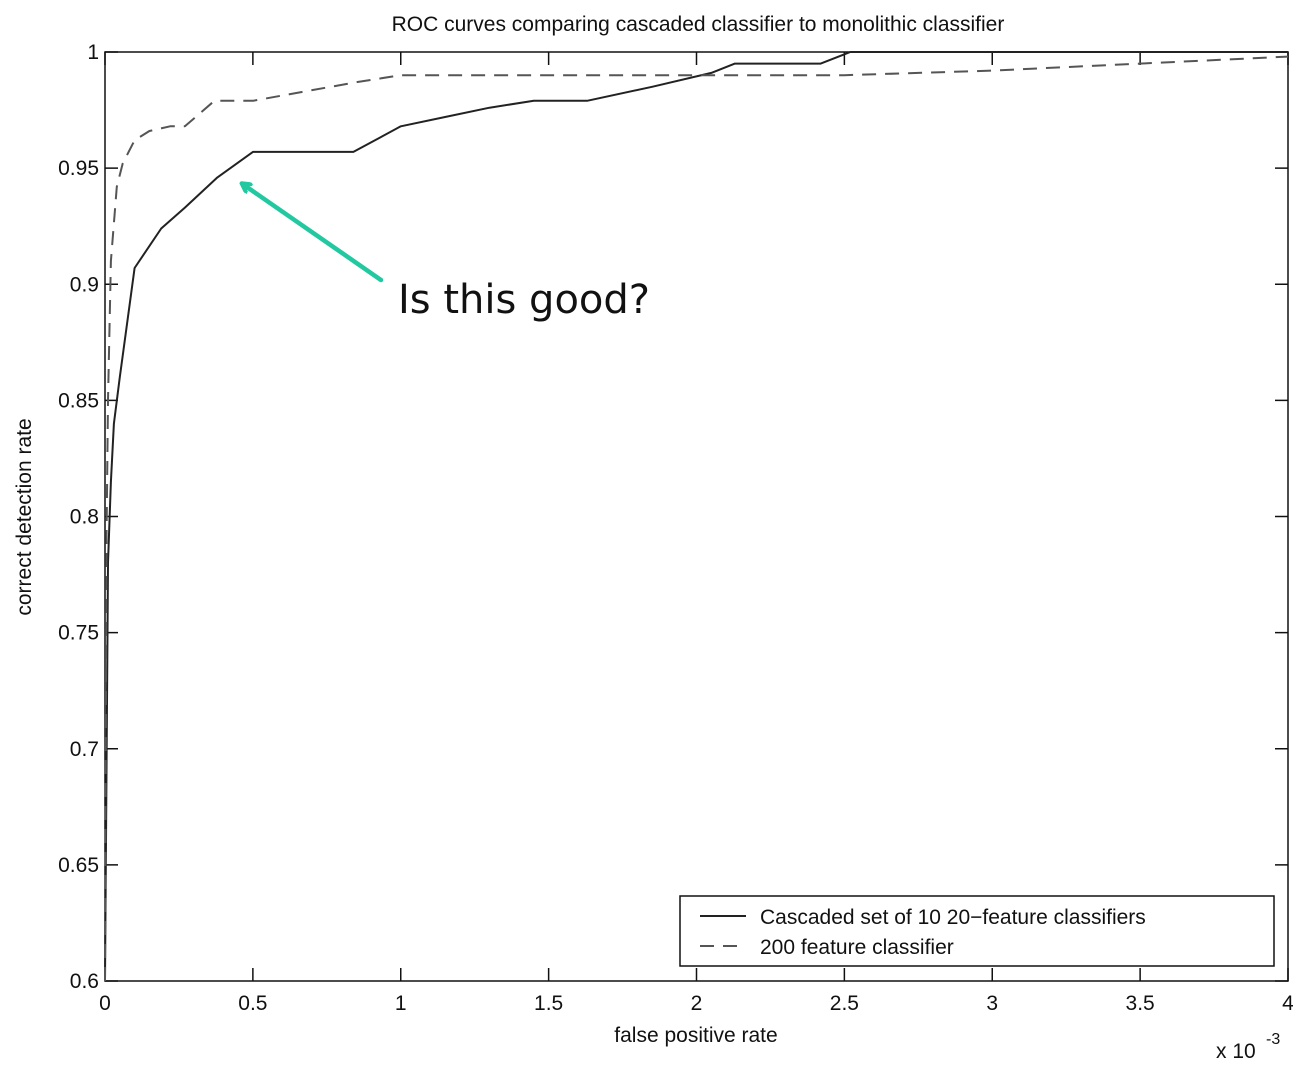  I want to click on x-axis-multiplier-exponent: -3, so click(1273, 1039).